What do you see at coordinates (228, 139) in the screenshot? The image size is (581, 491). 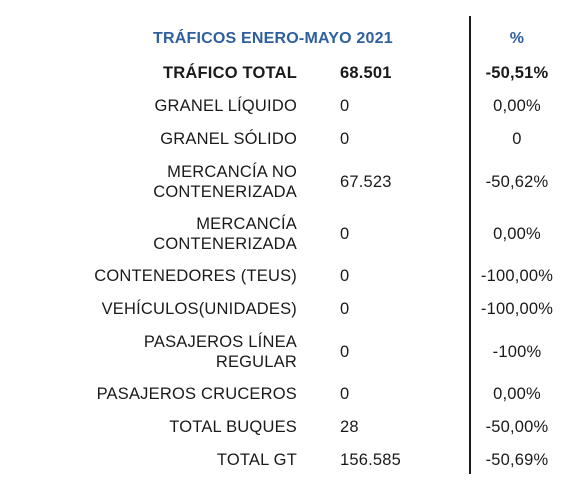 I see `row-label-granel-solido: GRANEL SÓLIDO` at bounding box center [228, 139].